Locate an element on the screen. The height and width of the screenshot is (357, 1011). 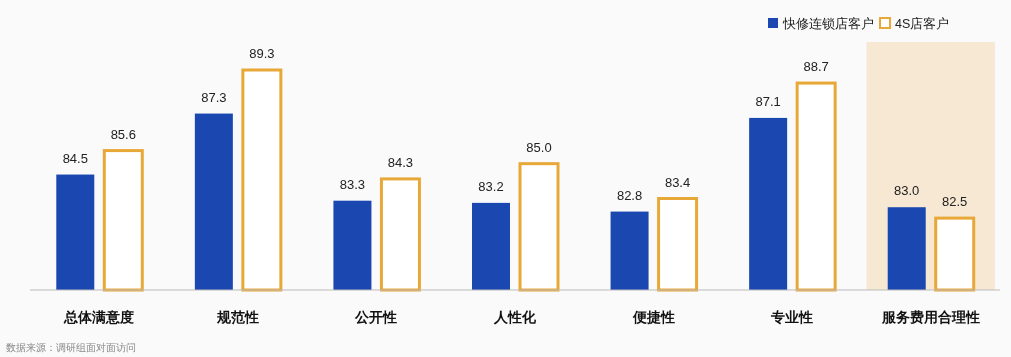
data-label: 83.3 is located at coordinates (352, 184).